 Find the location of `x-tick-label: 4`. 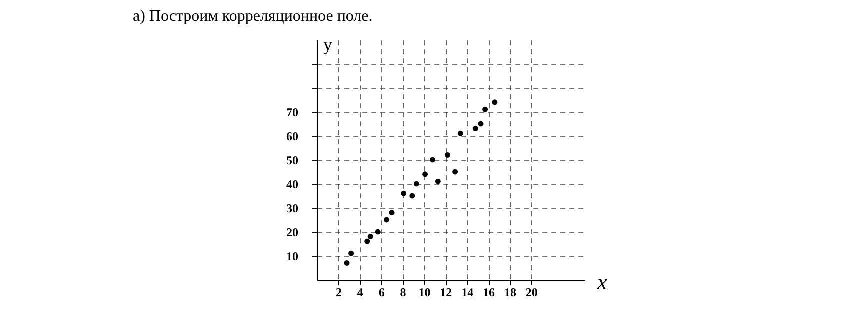

x-tick-label: 4 is located at coordinates (360, 293).